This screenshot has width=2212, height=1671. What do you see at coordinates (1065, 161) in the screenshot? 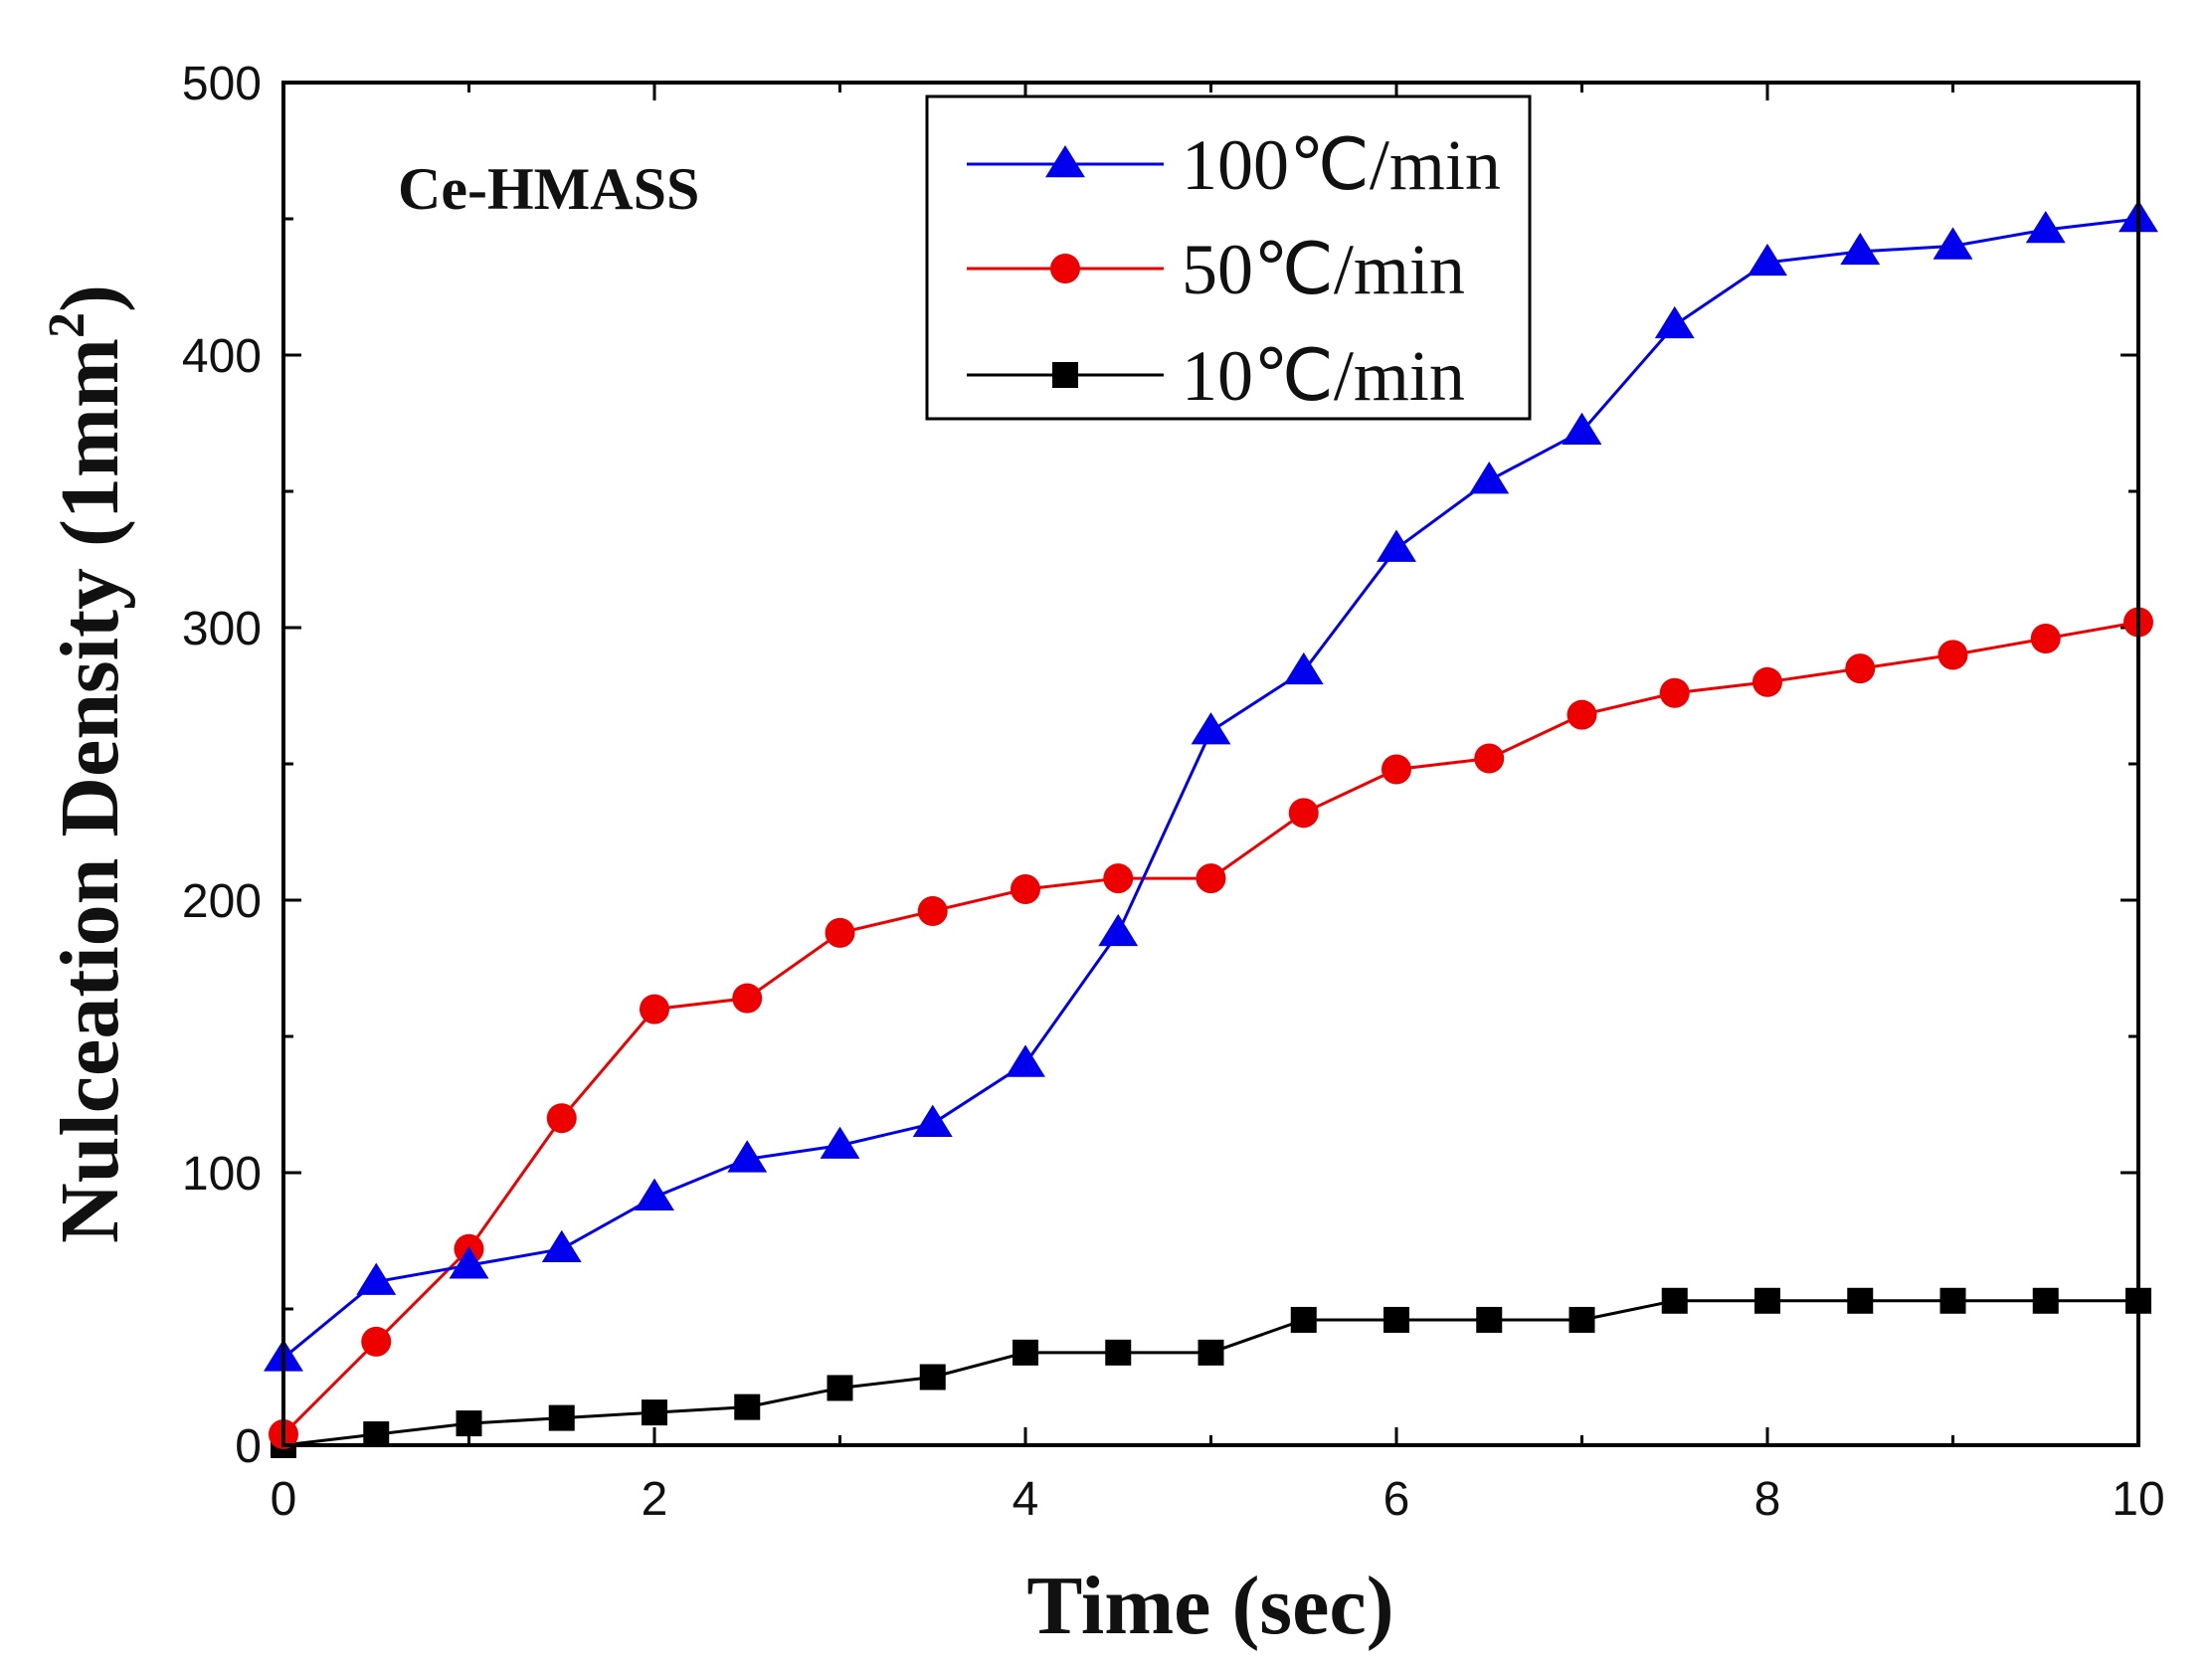
I see `legend-marker-triangle` at bounding box center [1065, 161].